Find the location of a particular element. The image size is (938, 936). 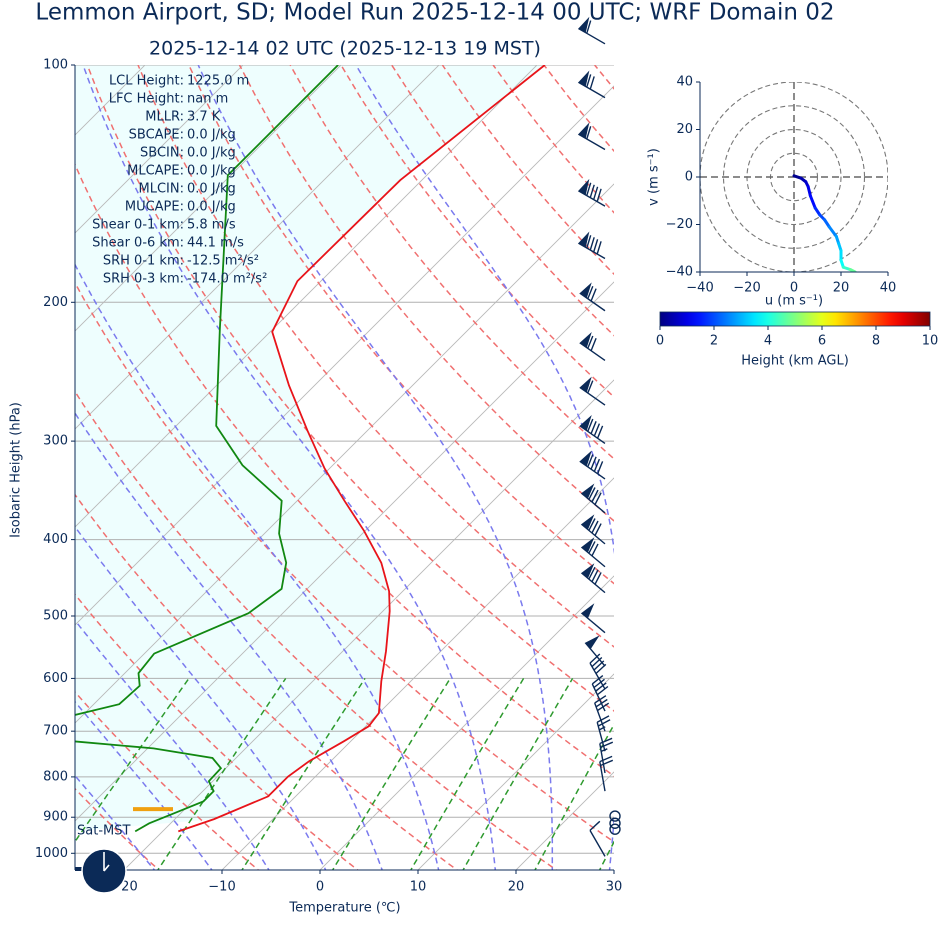

y-tick-label: 500 is located at coordinates (55, 615).